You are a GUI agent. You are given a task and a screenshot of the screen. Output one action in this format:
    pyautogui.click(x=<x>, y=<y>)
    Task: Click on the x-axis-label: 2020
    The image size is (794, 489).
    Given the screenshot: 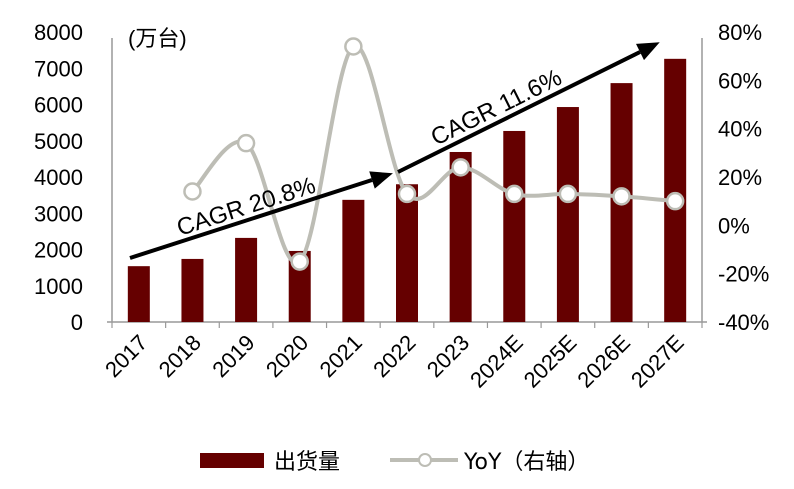 What is the action you would take?
    pyautogui.click(x=287, y=356)
    